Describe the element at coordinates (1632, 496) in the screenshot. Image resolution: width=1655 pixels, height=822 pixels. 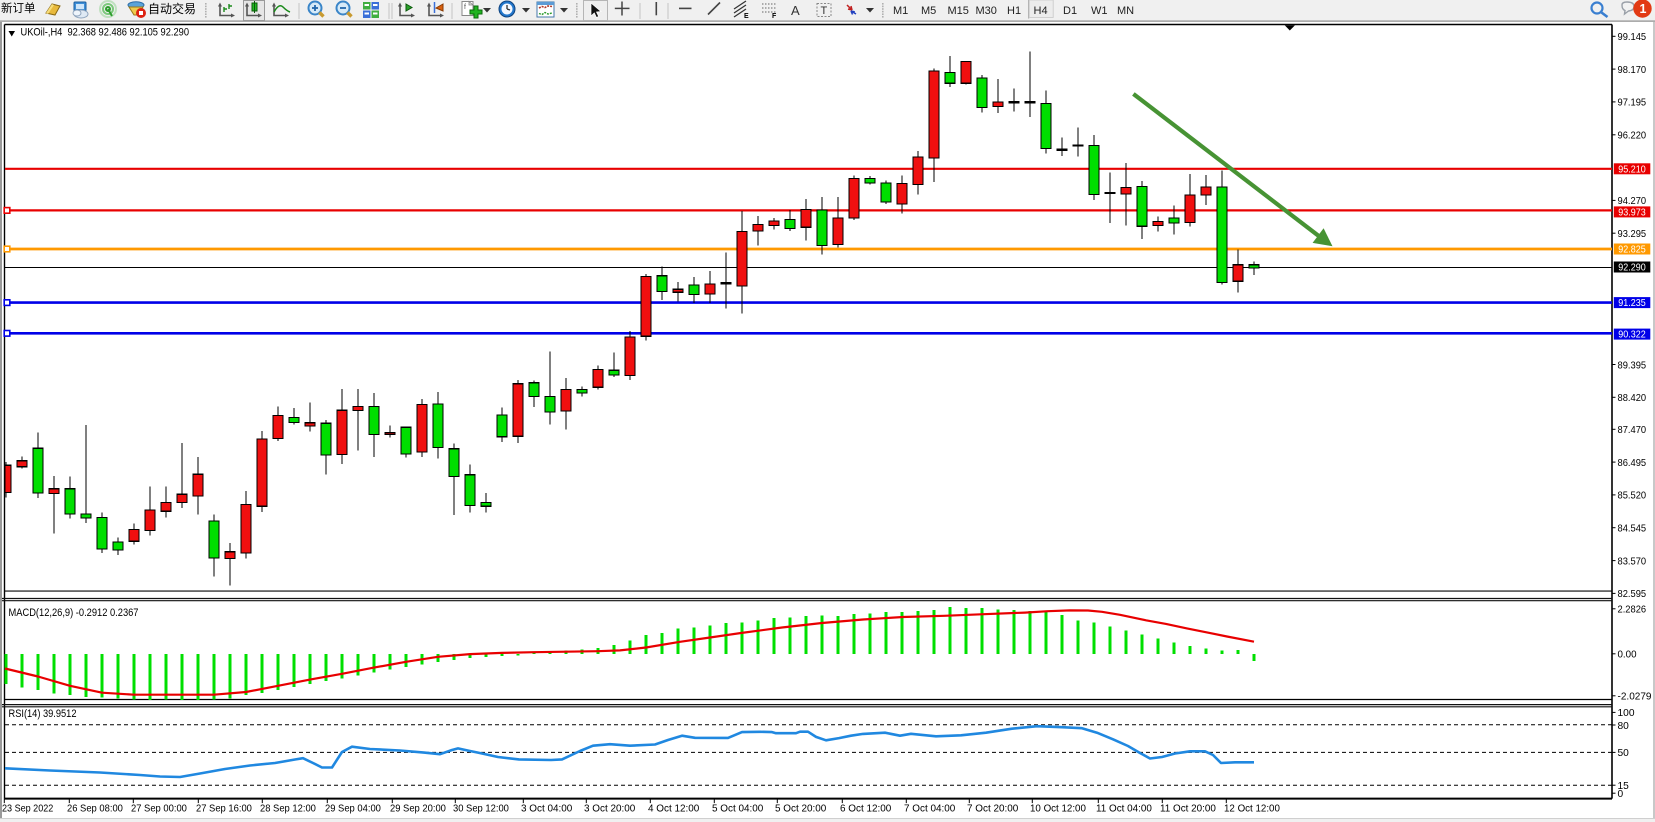
I see `svg-text: 85.520` at that location.